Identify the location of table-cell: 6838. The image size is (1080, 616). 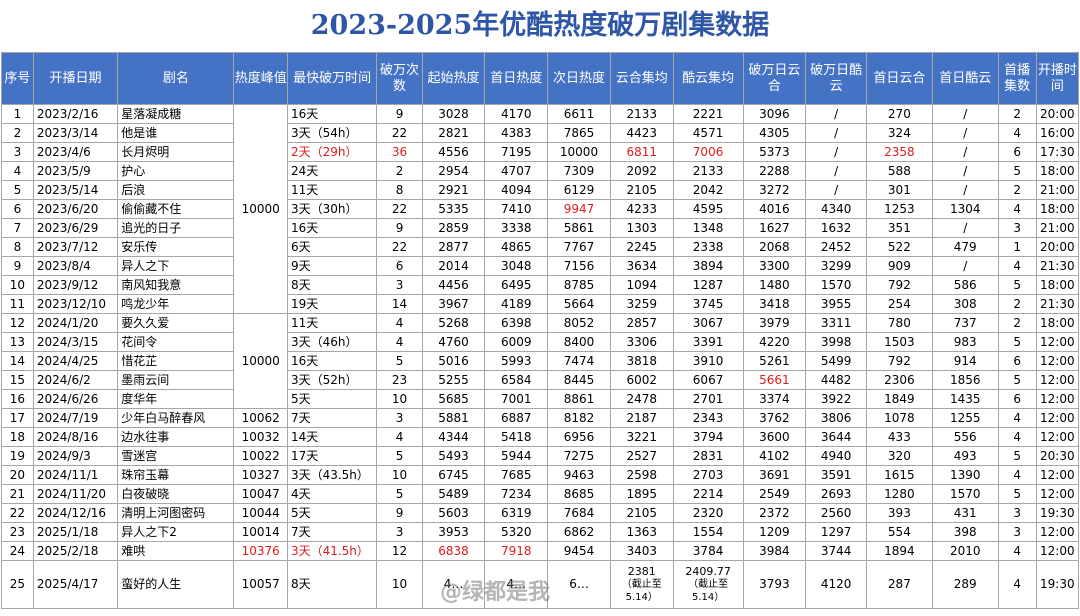
(453, 551).